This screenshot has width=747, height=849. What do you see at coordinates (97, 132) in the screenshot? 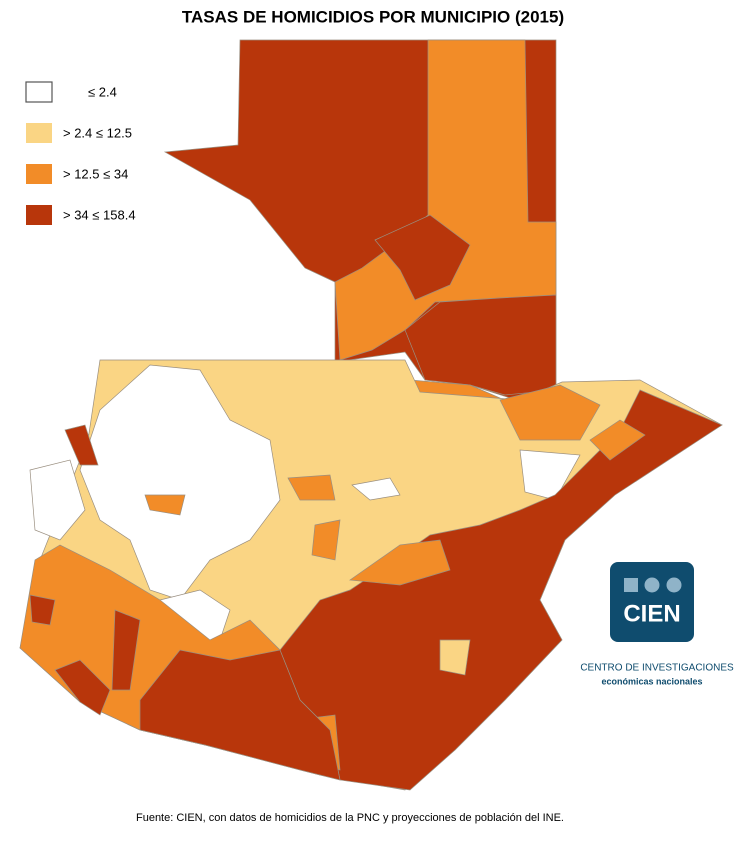
I see `legend-label: > 2.4 ≤ 12.5` at bounding box center [97, 132].